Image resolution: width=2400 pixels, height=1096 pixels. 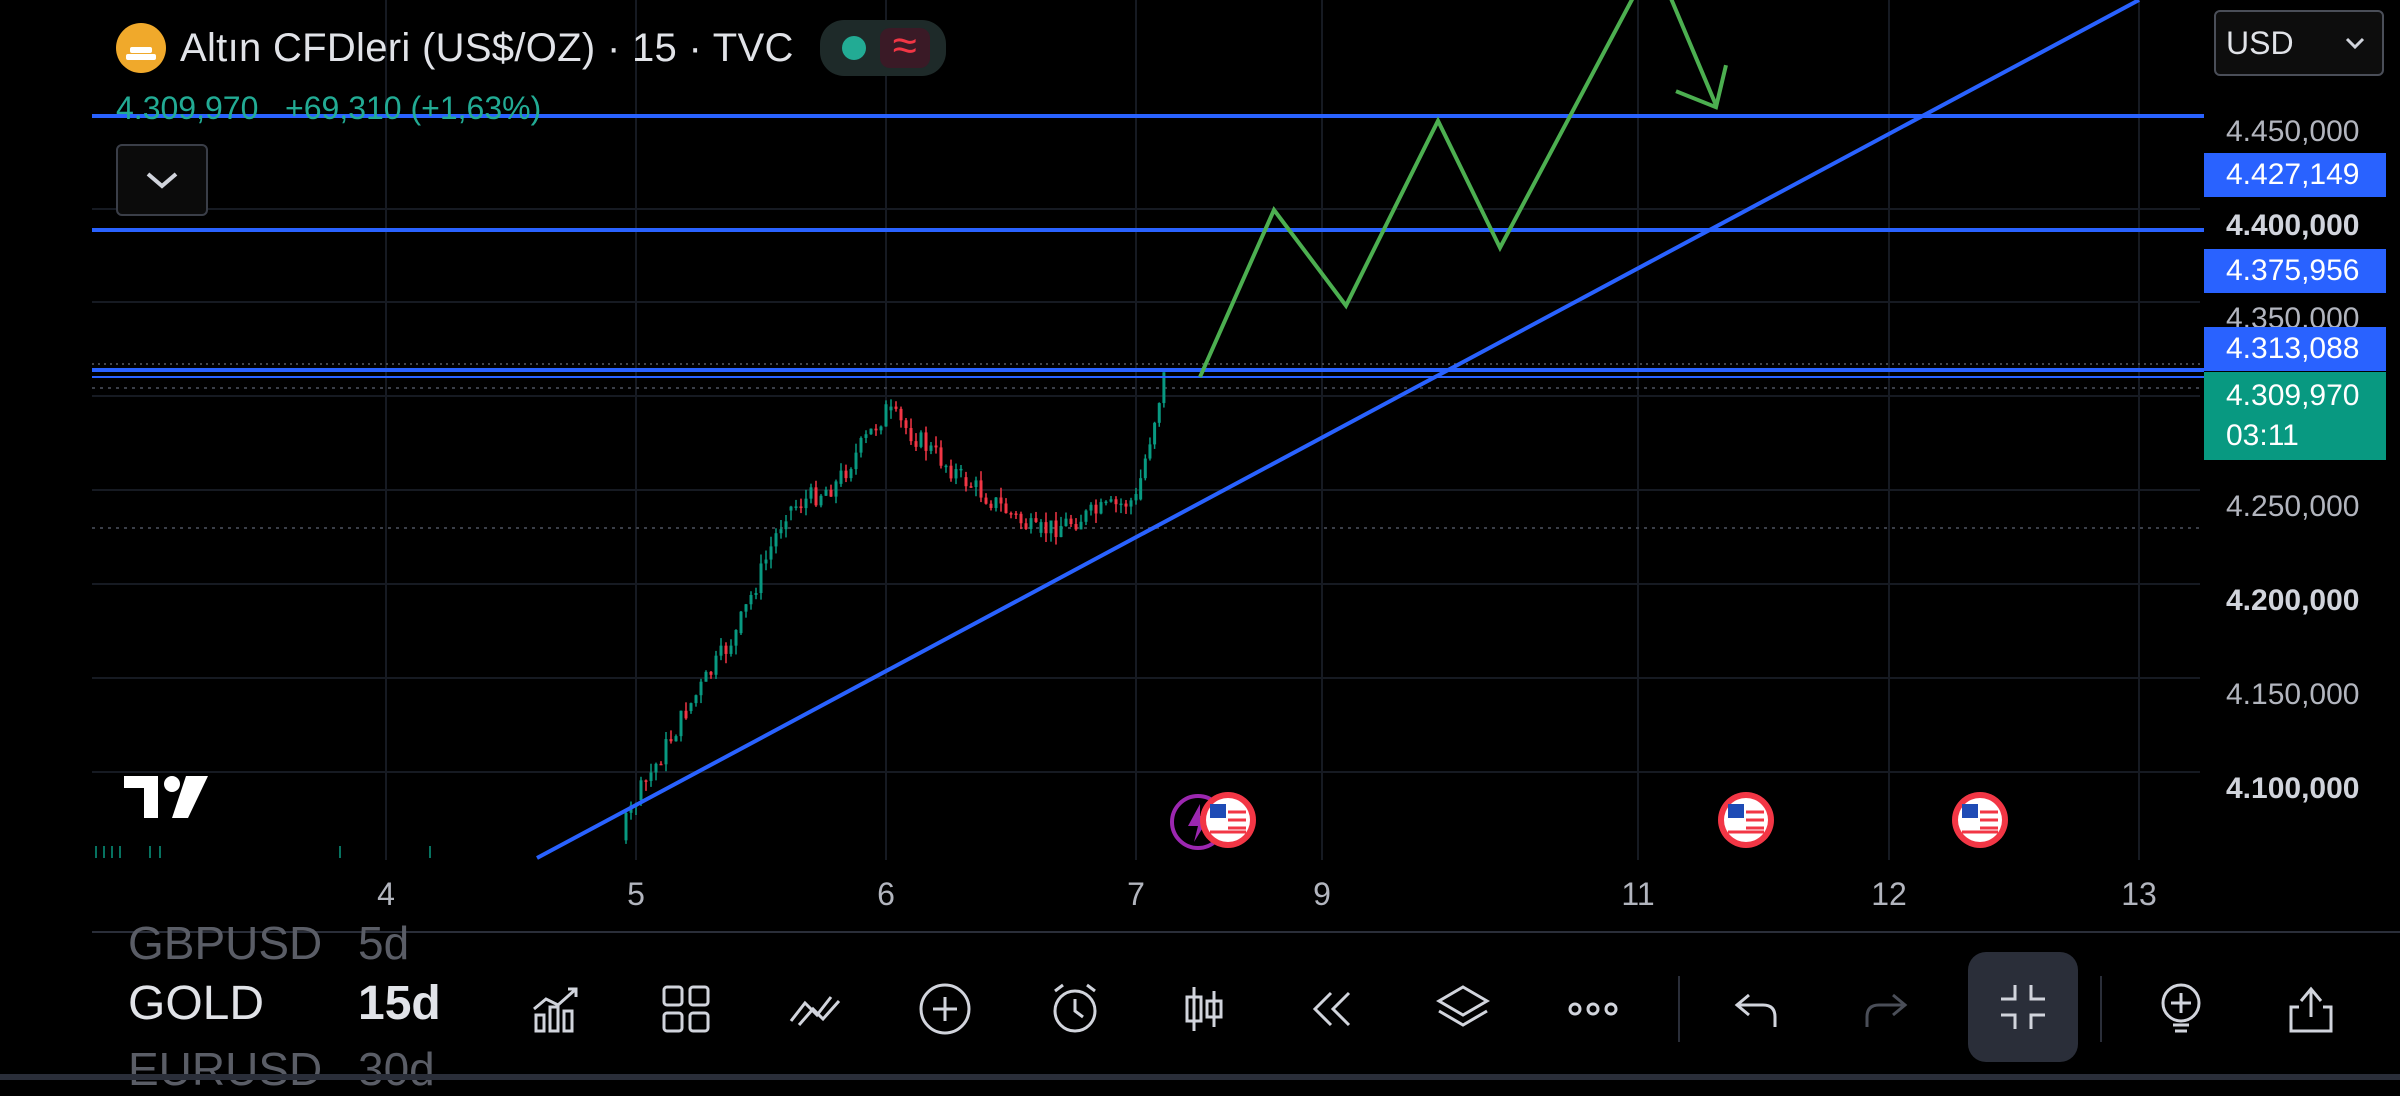 I want to click on layout-button, so click(x=686, y=1009).